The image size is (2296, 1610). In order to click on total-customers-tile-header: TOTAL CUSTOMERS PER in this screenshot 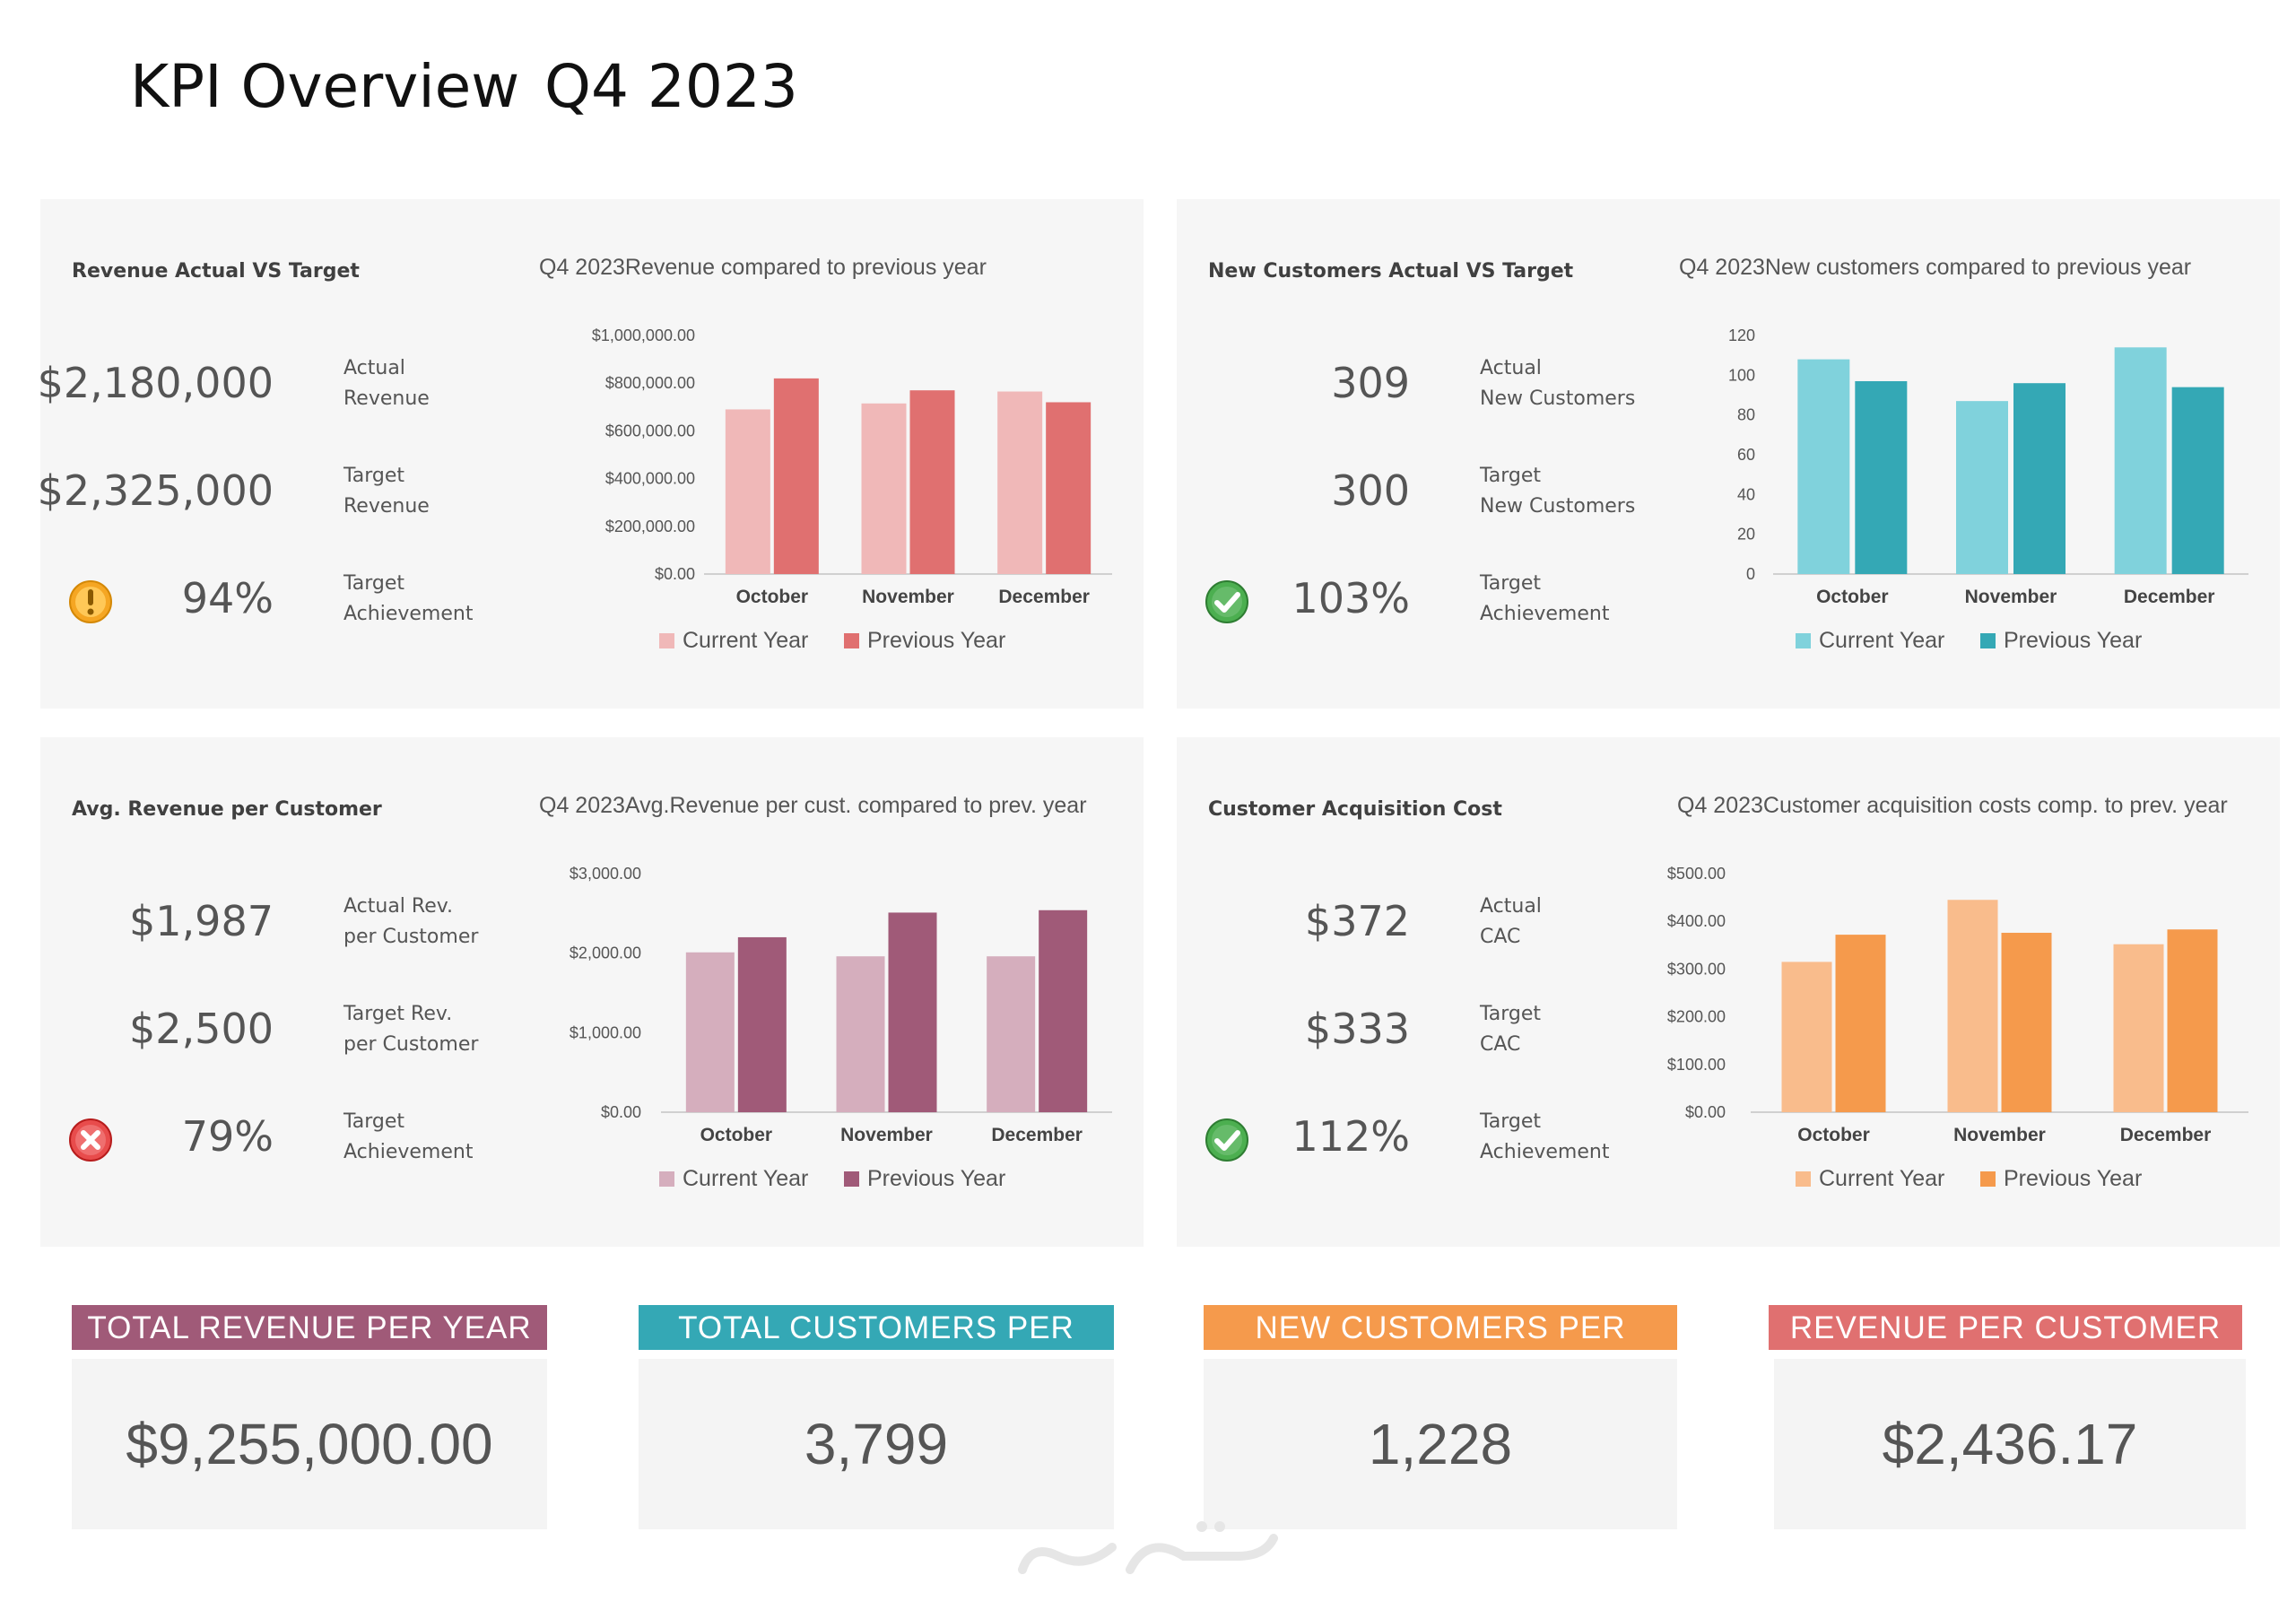, I will do `click(876, 1327)`.